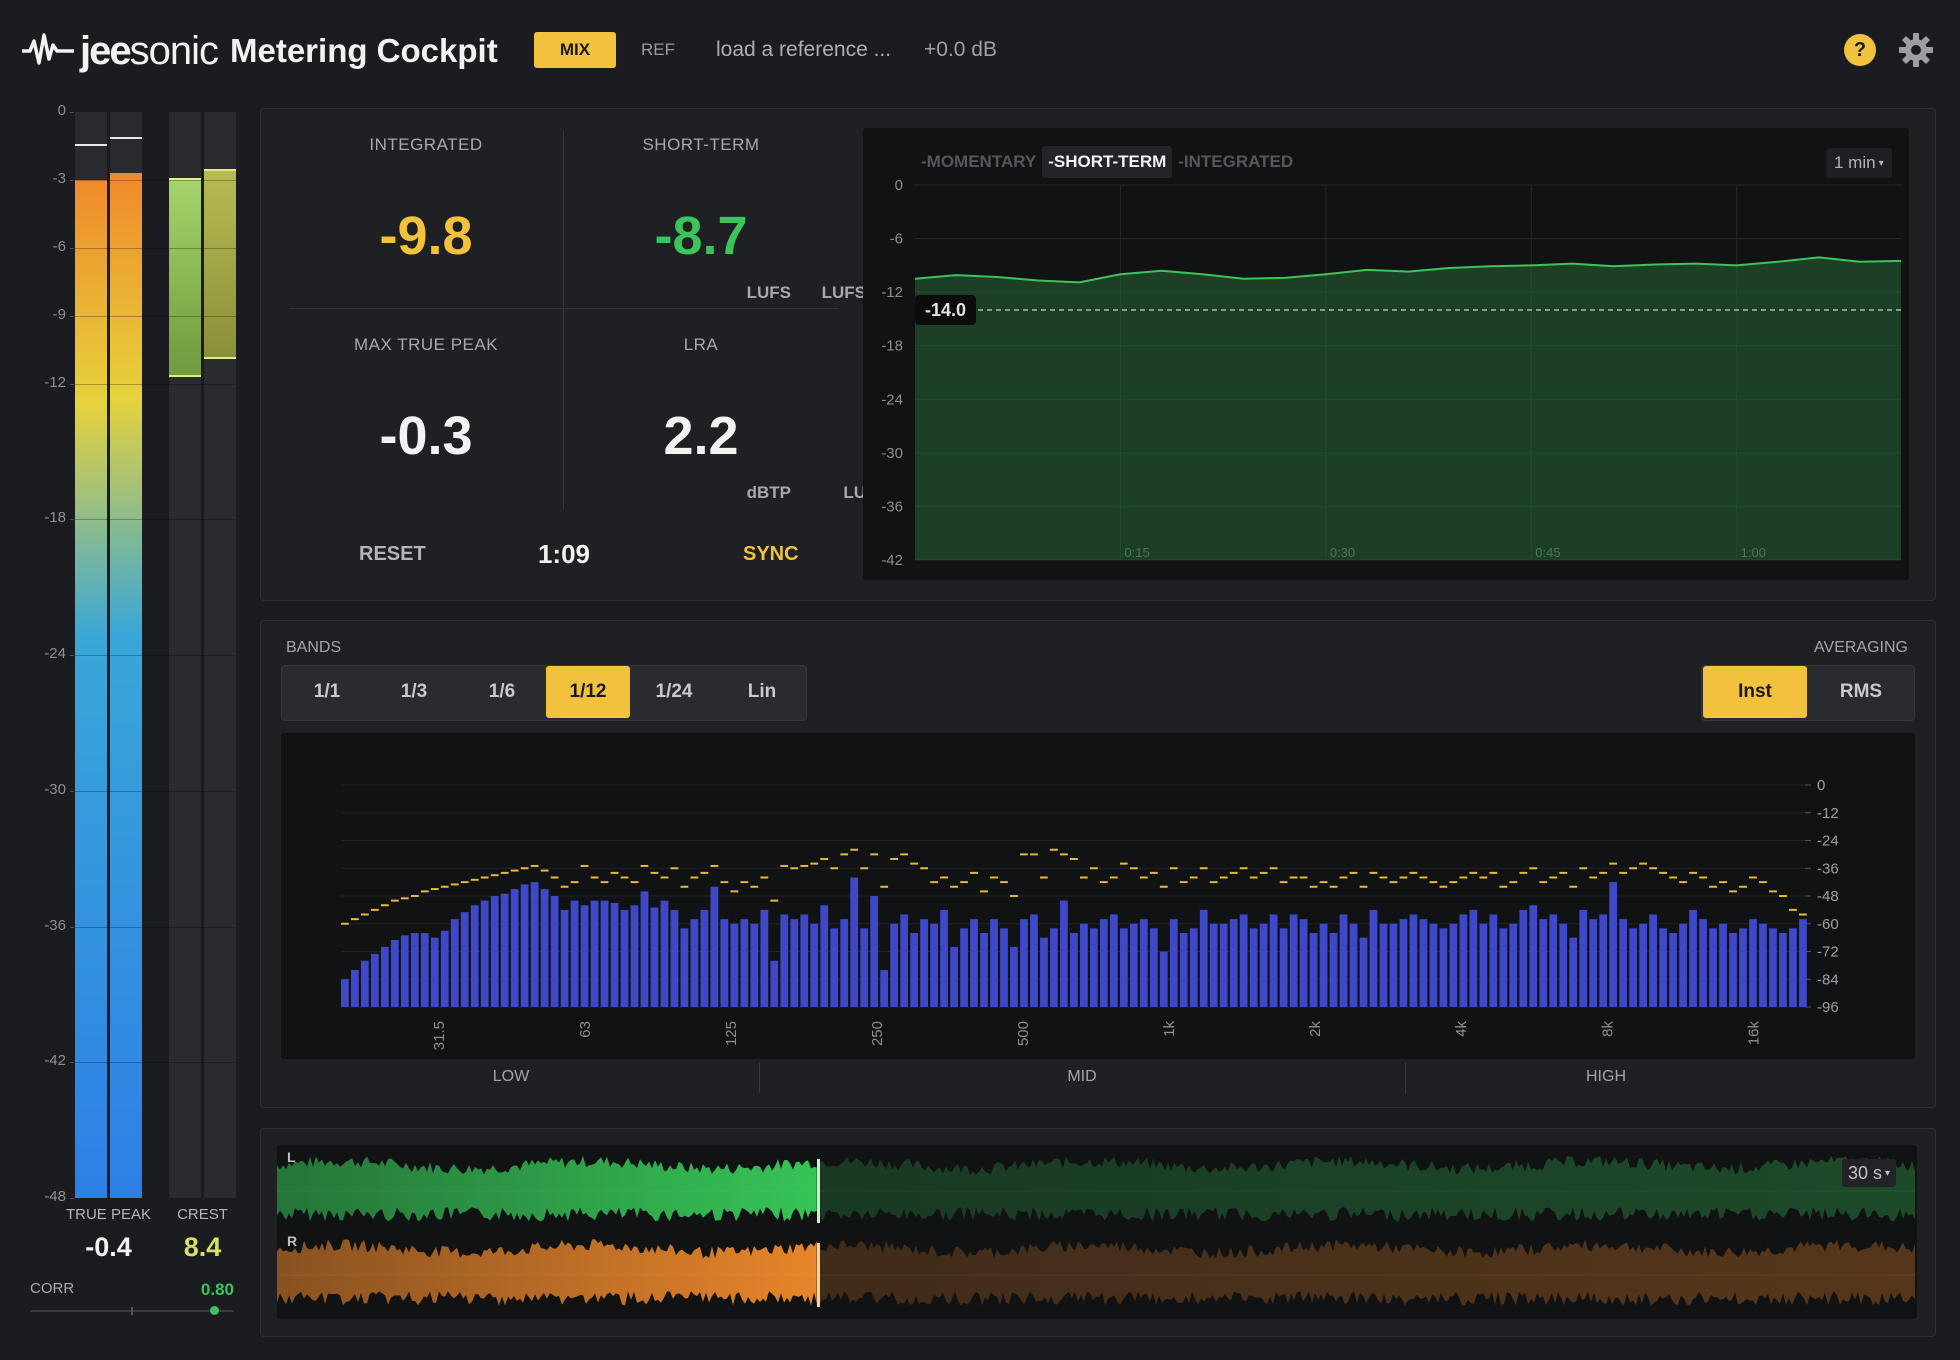 The height and width of the screenshot is (1360, 1960). Describe the element at coordinates (588, 692) in the screenshot. I see `band-option-1-12: 1/12` at that location.